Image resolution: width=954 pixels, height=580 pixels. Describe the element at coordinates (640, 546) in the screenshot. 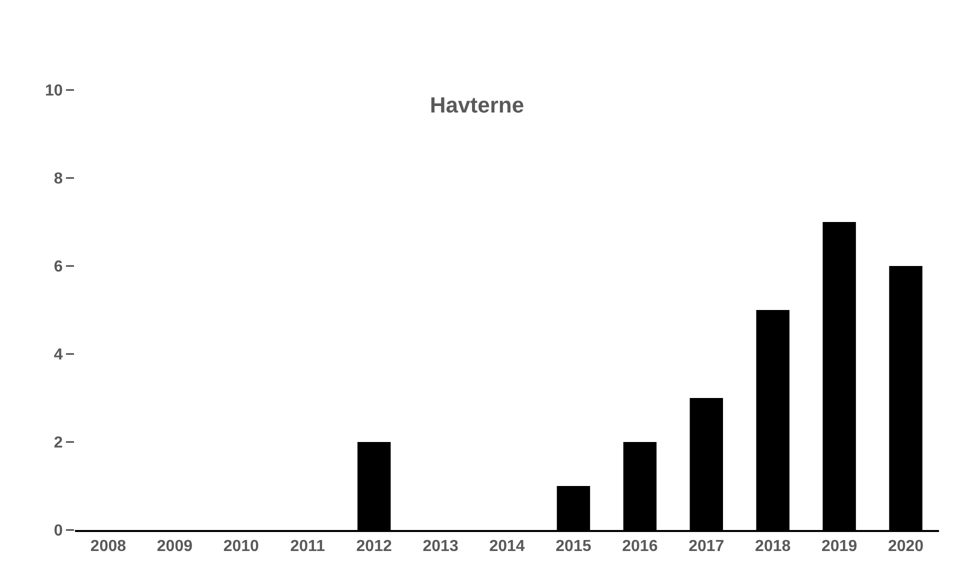

I see `x-tick-label: 2016` at that location.